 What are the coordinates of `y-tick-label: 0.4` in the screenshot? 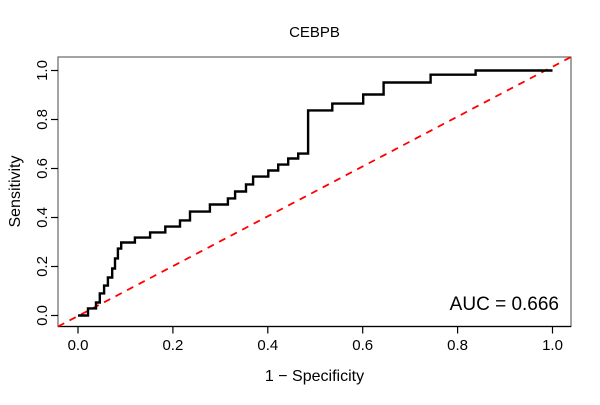 It's located at (42, 217).